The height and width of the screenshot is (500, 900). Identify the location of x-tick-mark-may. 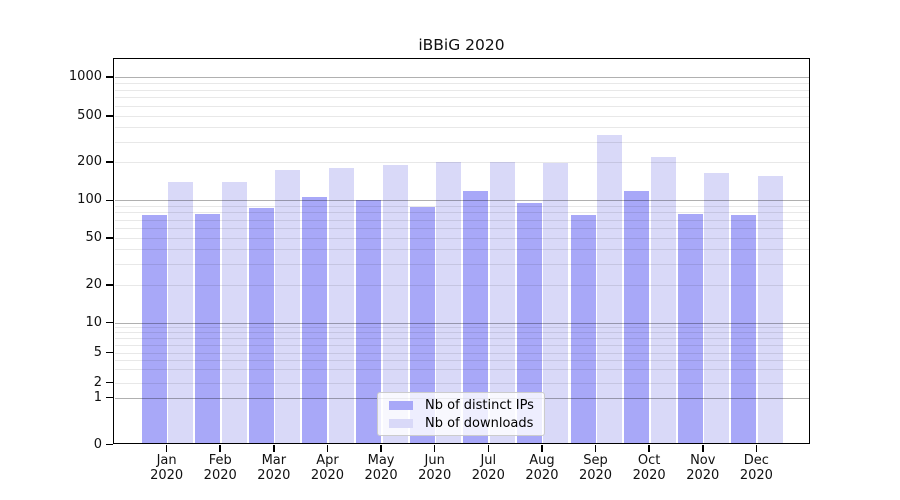
(381, 448).